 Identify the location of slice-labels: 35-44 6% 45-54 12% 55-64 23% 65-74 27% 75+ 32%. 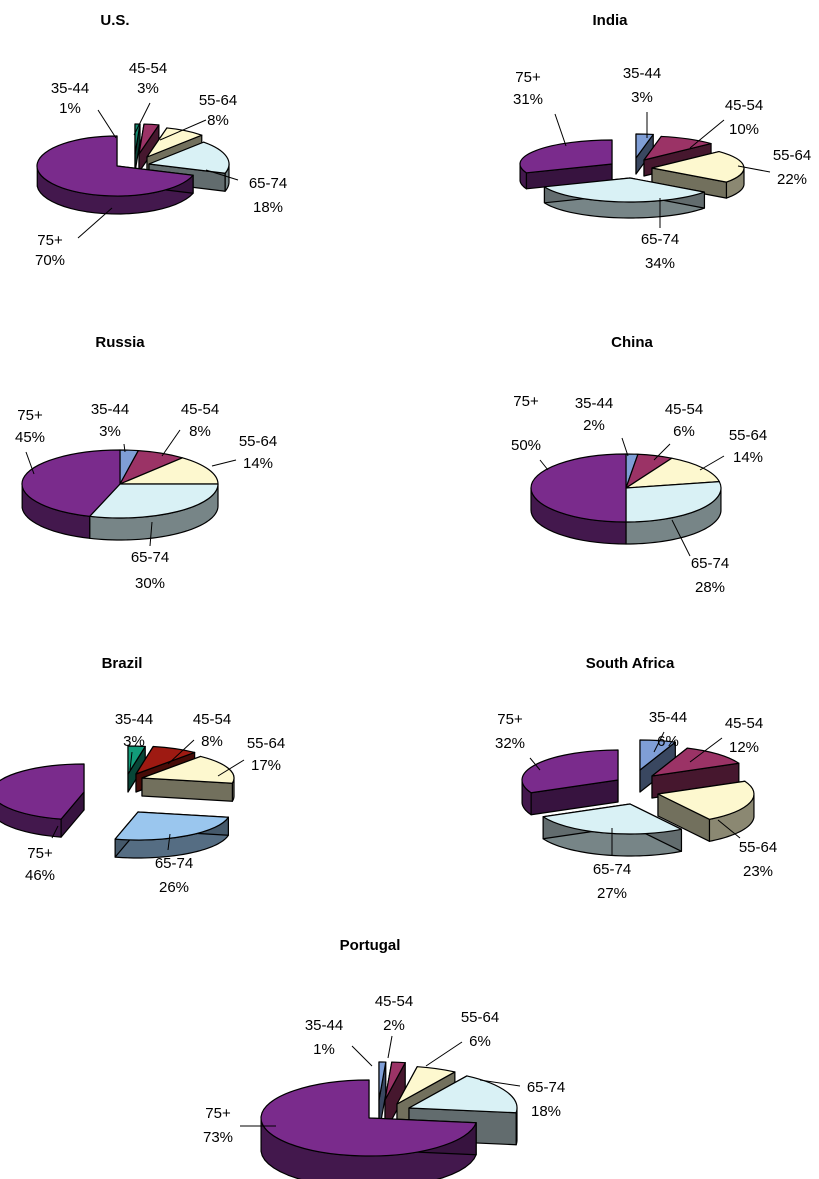
(636, 805).